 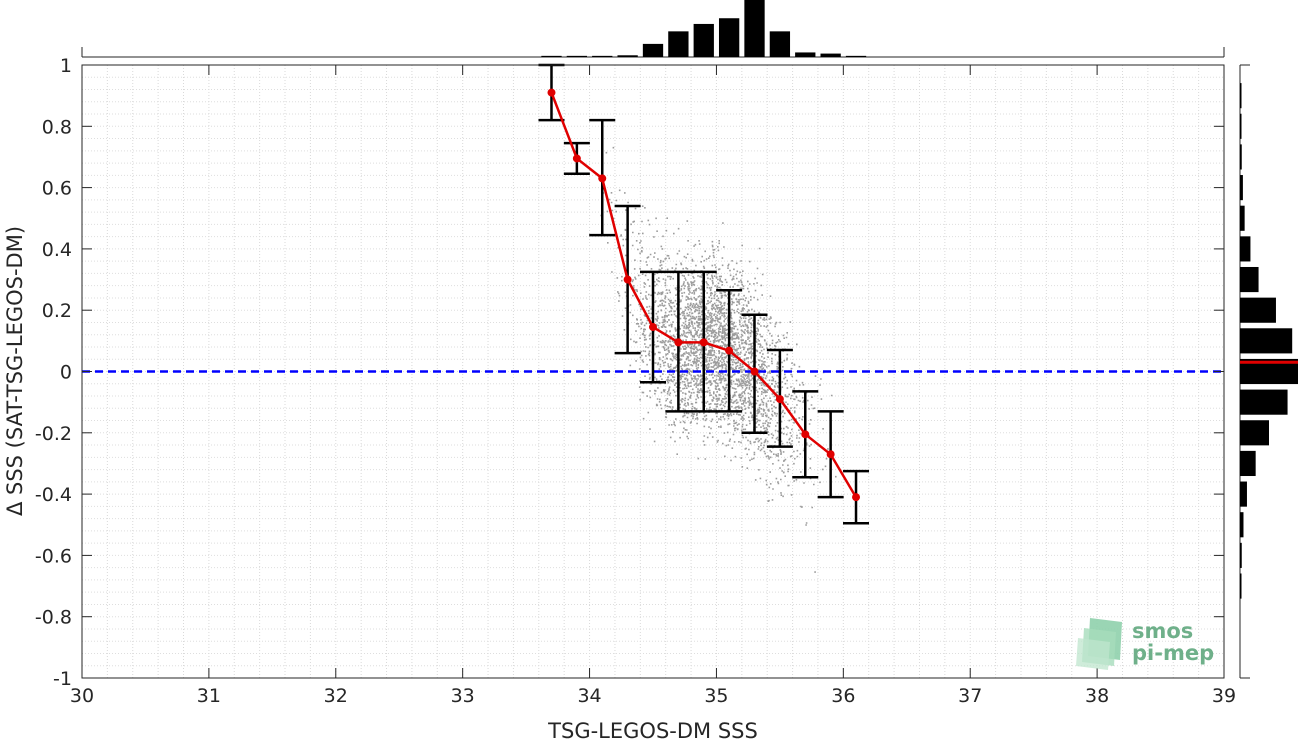 What do you see at coordinates (53, 495) in the screenshot?
I see `y-tick-label: -0.4` at bounding box center [53, 495].